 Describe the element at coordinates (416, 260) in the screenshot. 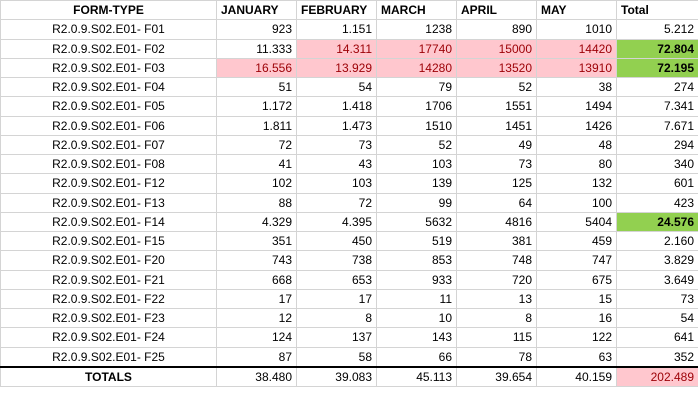

I see `march-cell: 853` at that location.